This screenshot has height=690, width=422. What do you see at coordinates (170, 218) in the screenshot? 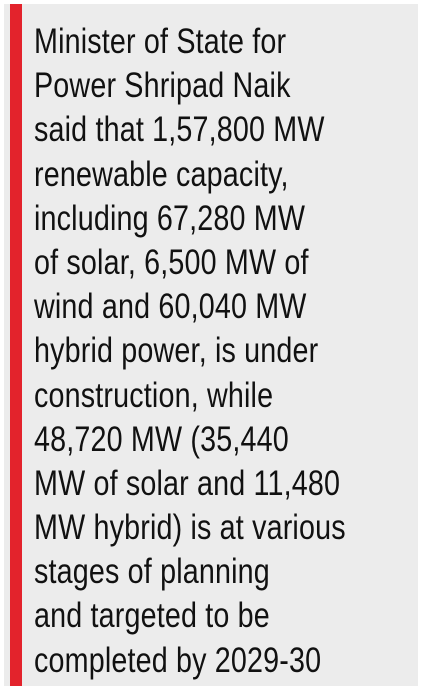
I see `text-line: including 67,280 MW` at bounding box center [170, 218].